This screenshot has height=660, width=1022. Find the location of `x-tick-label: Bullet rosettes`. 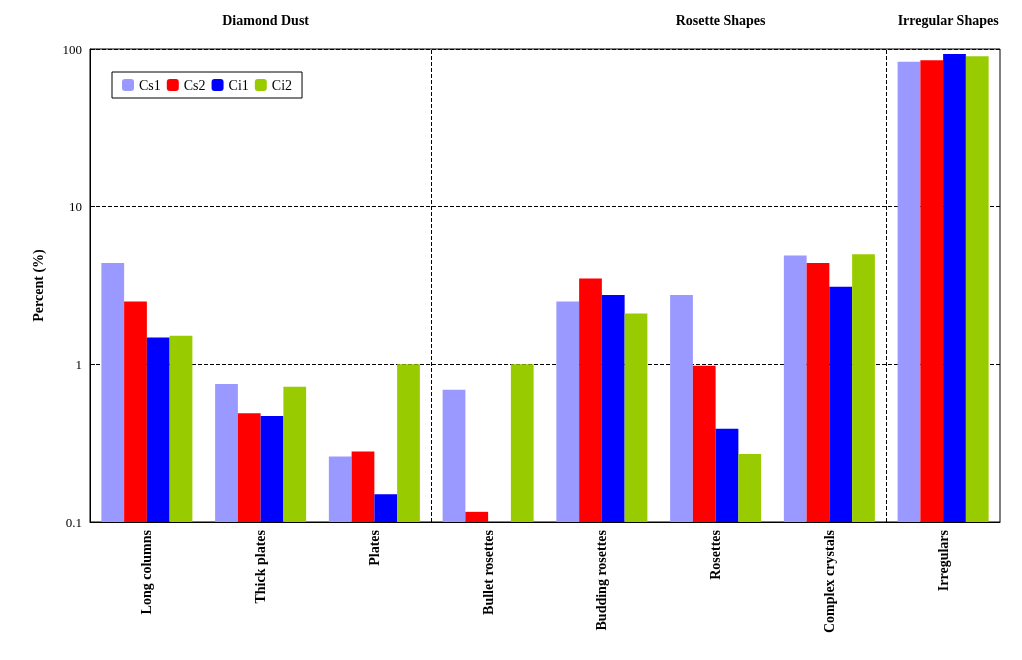

x-tick-label: Bullet rosettes is located at coordinates (488, 572).